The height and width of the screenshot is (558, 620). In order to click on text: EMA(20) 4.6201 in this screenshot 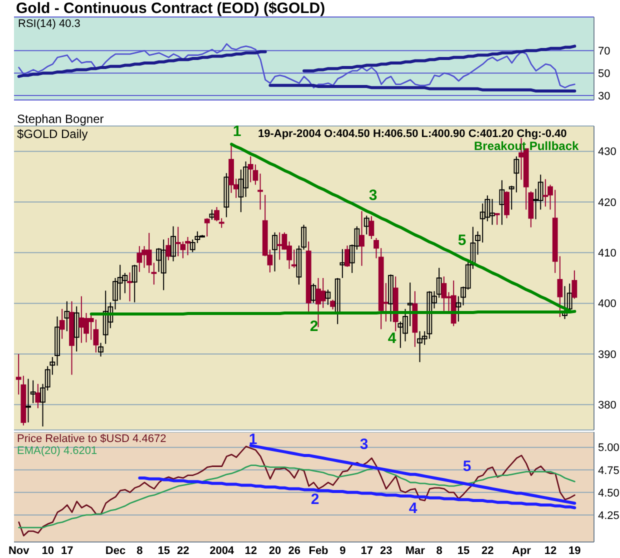, I will do `click(57, 451)`.